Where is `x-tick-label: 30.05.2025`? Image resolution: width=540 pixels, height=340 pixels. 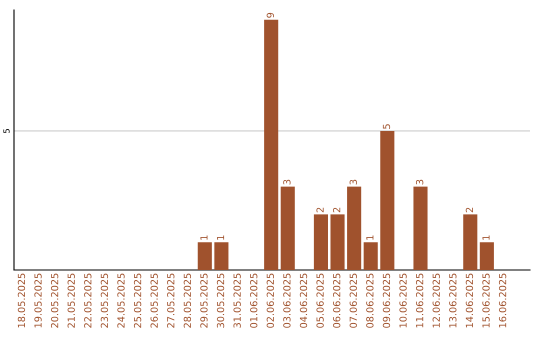 x-tick-label: 30.05.2025 is located at coordinates (220, 301).